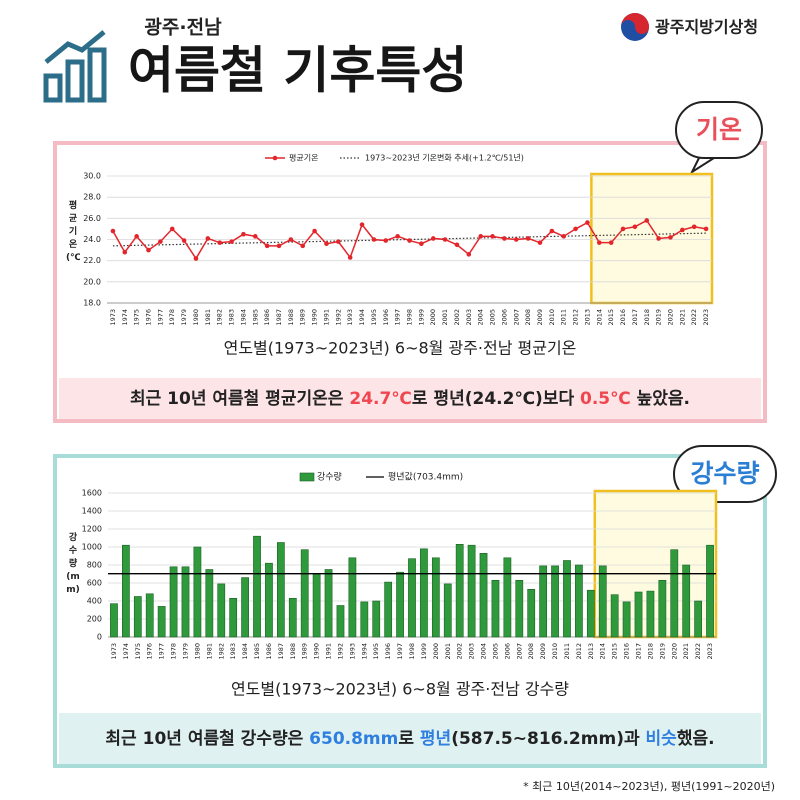 Image resolution: width=800 pixels, height=800 pixels. Describe the element at coordinates (398, 317) in the screenshot. I see `x-tick-label: 1997` at that location.